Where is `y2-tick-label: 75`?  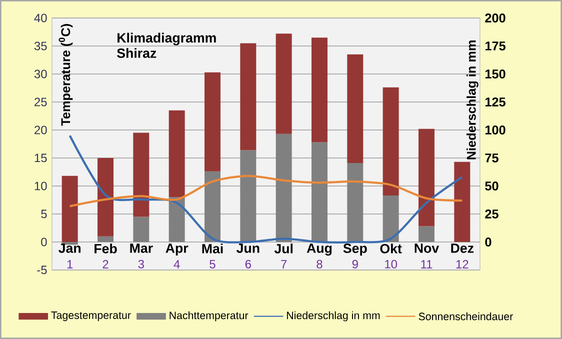 y2-tick-label: 75 is located at coordinates (491, 158).